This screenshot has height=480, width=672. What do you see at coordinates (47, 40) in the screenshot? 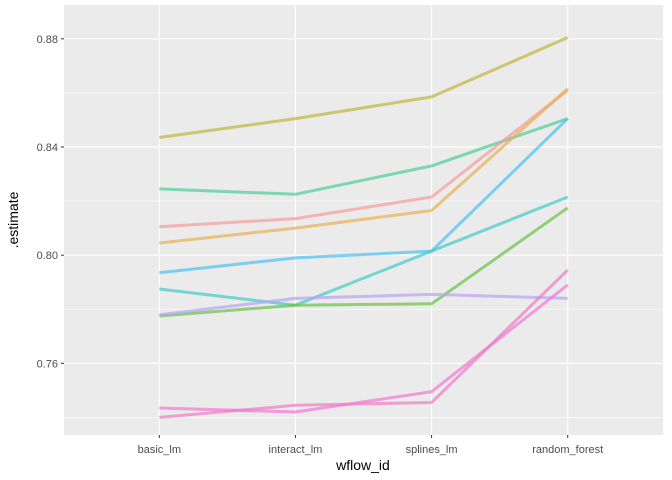
I see `y-tick-label: 0.88` at bounding box center [47, 40].